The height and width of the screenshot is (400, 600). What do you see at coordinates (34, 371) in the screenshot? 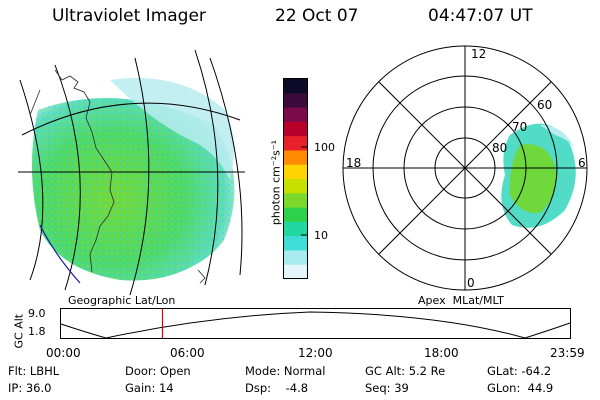
I see `status-filter: Flt: LBHL` at bounding box center [34, 371].